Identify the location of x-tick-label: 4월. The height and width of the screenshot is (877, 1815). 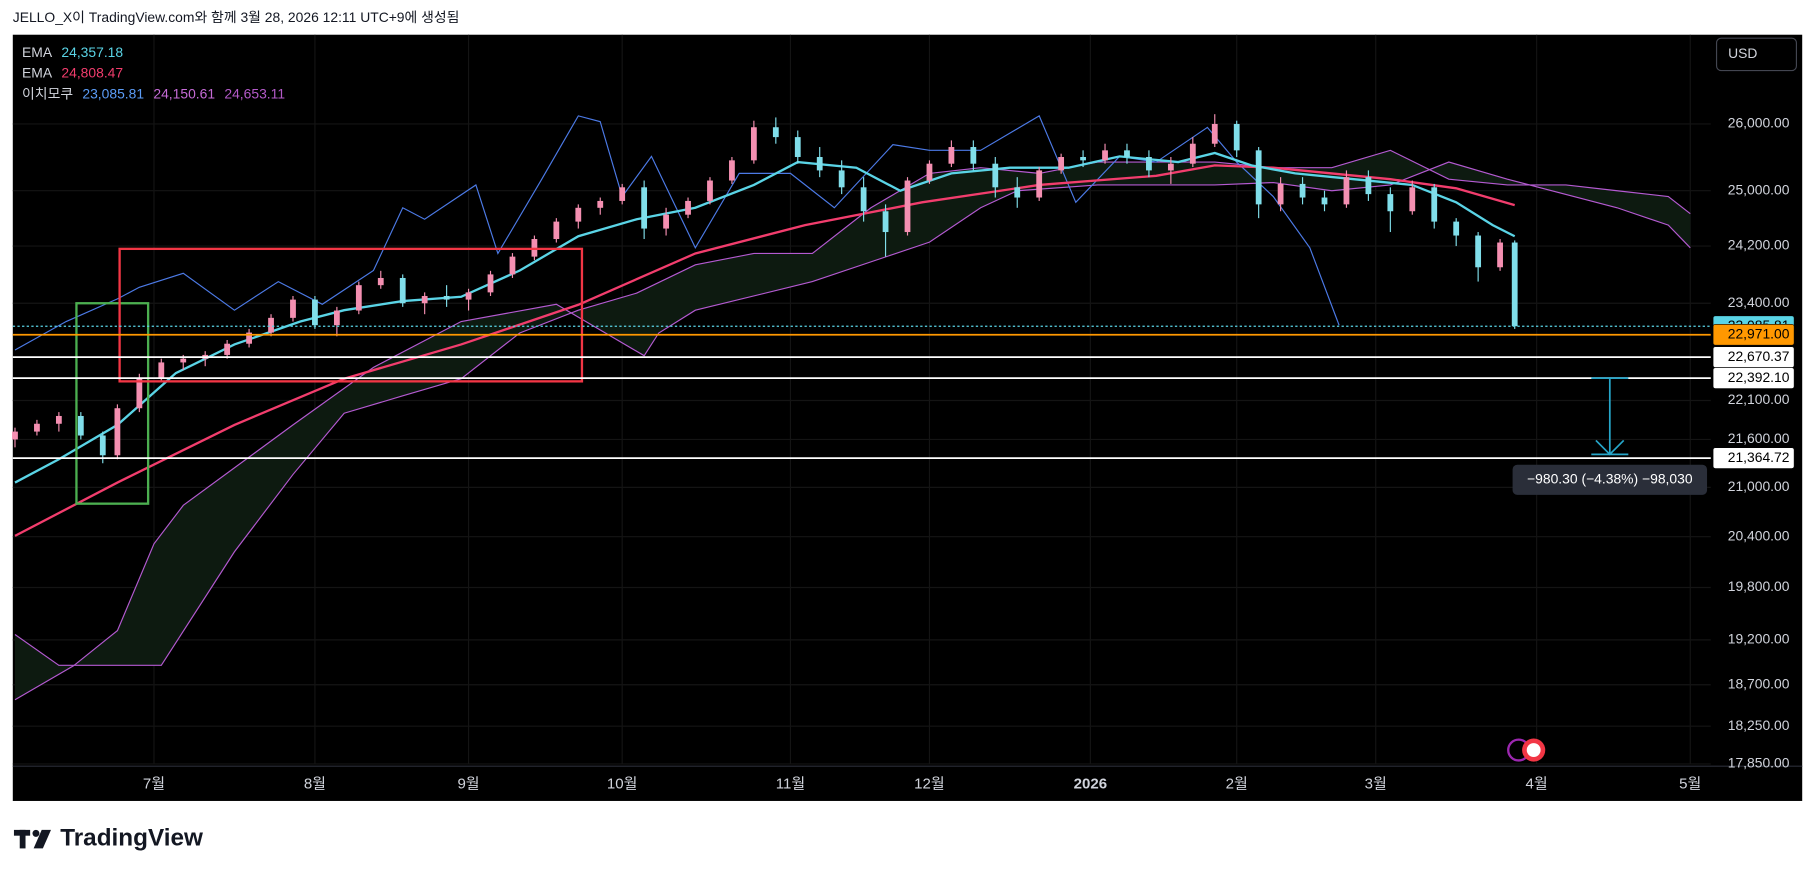
(1537, 784).